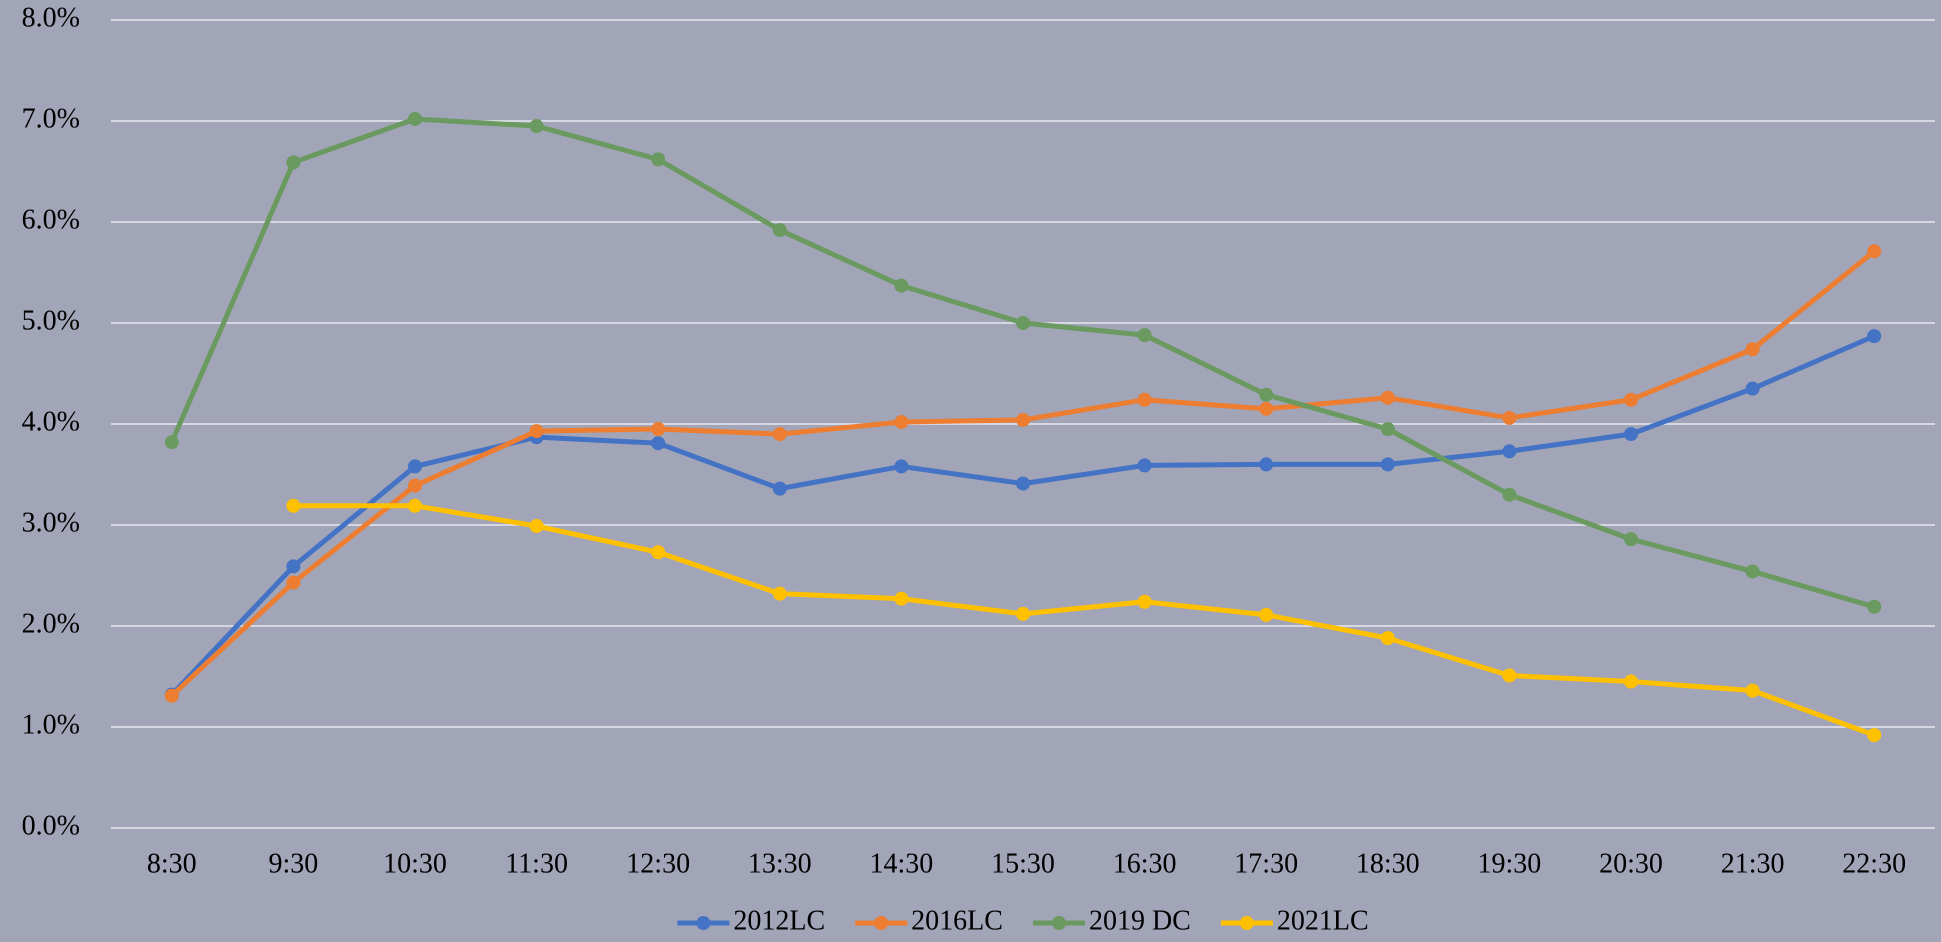 Image resolution: width=1941 pixels, height=942 pixels. Describe the element at coordinates (51, 421) in the screenshot. I see `y-tick-label: 4.0%` at that location.